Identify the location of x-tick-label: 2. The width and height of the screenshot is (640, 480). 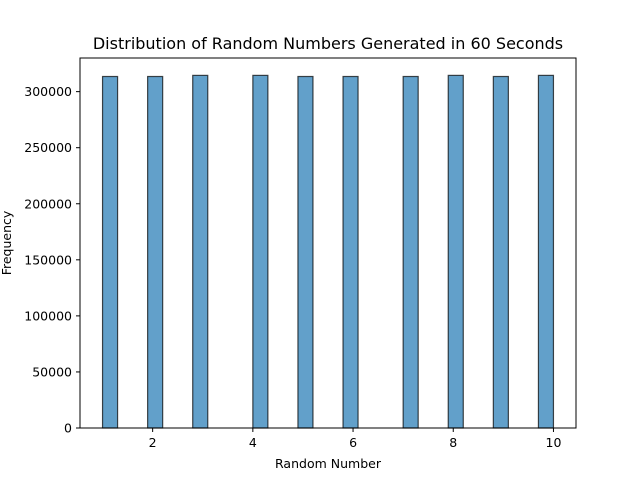
(153, 442).